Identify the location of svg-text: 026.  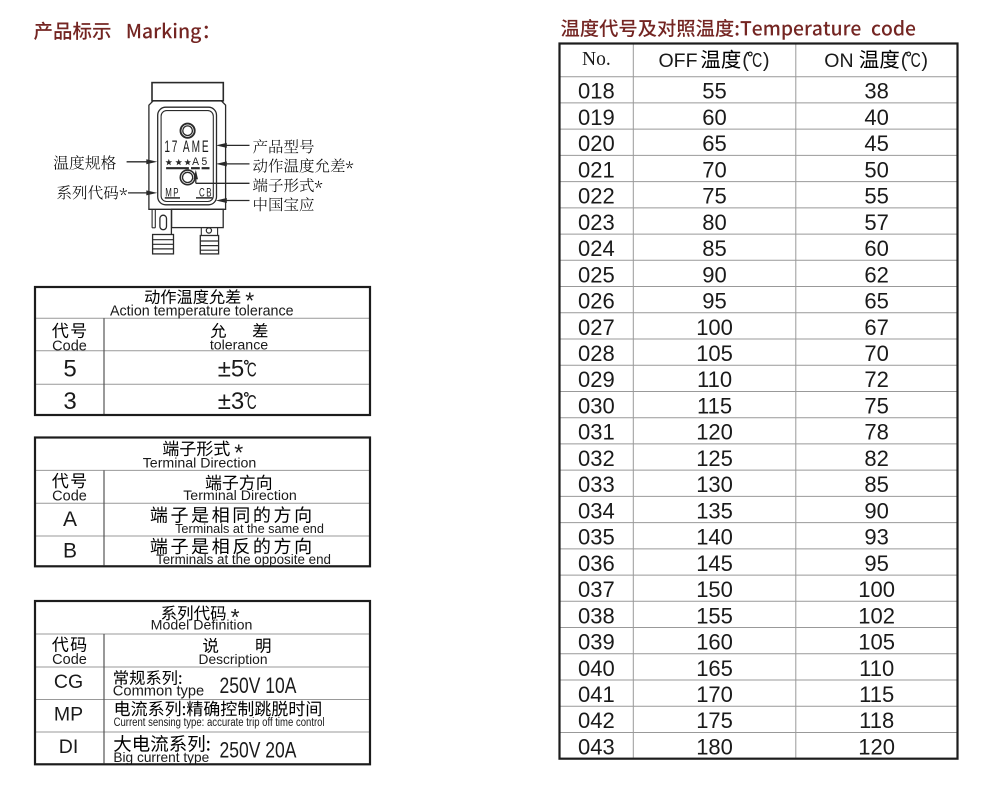
(596, 301).